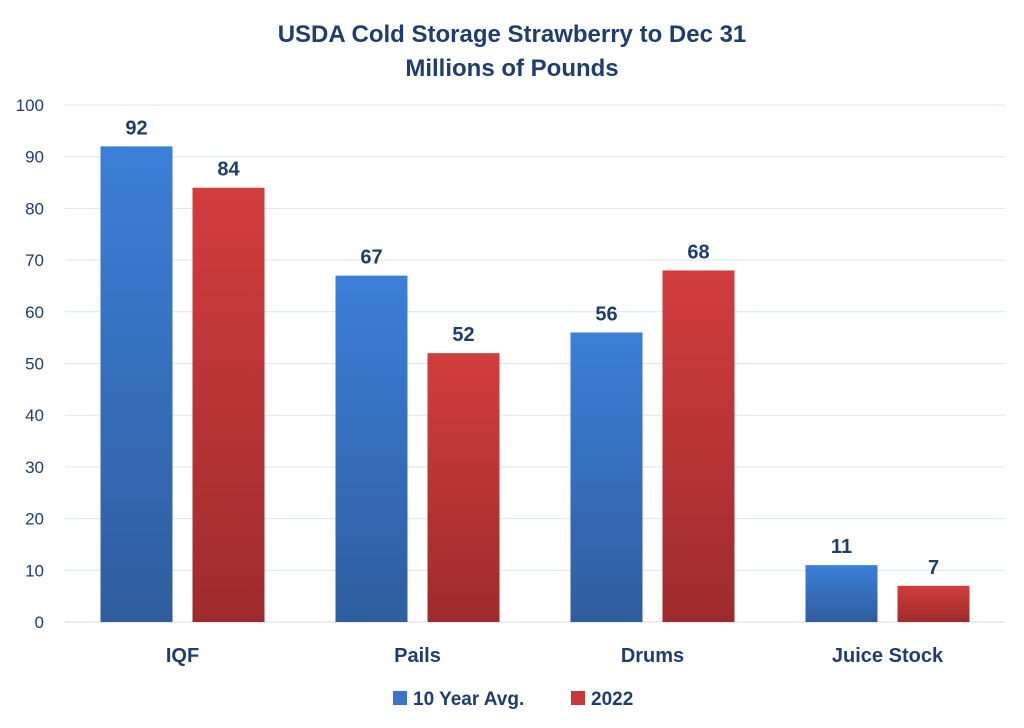  Describe the element at coordinates (463, 335) in the screenshot. I see `data-label: 52` at that location.